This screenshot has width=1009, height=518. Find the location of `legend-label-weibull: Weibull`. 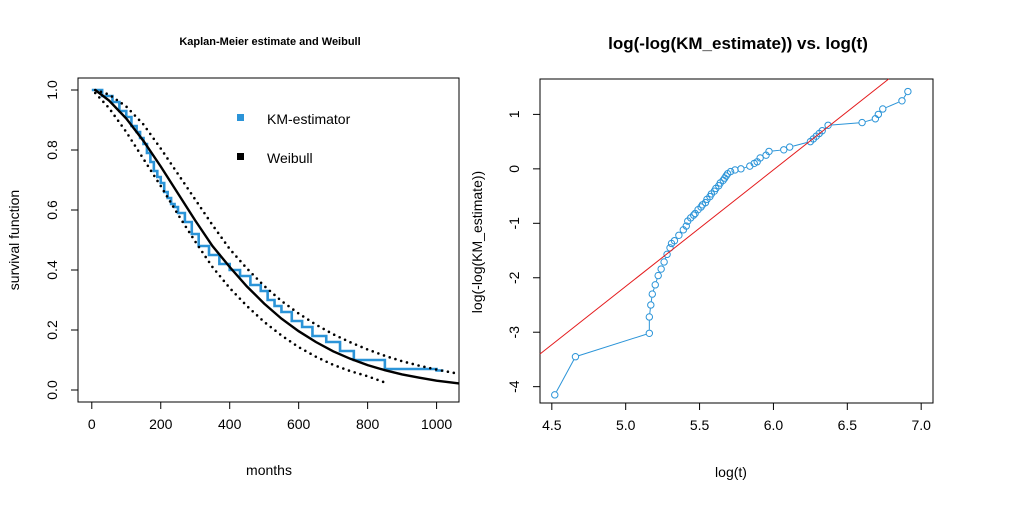

legend-label-weibull: Weibull is located at coordinates (290, 158).